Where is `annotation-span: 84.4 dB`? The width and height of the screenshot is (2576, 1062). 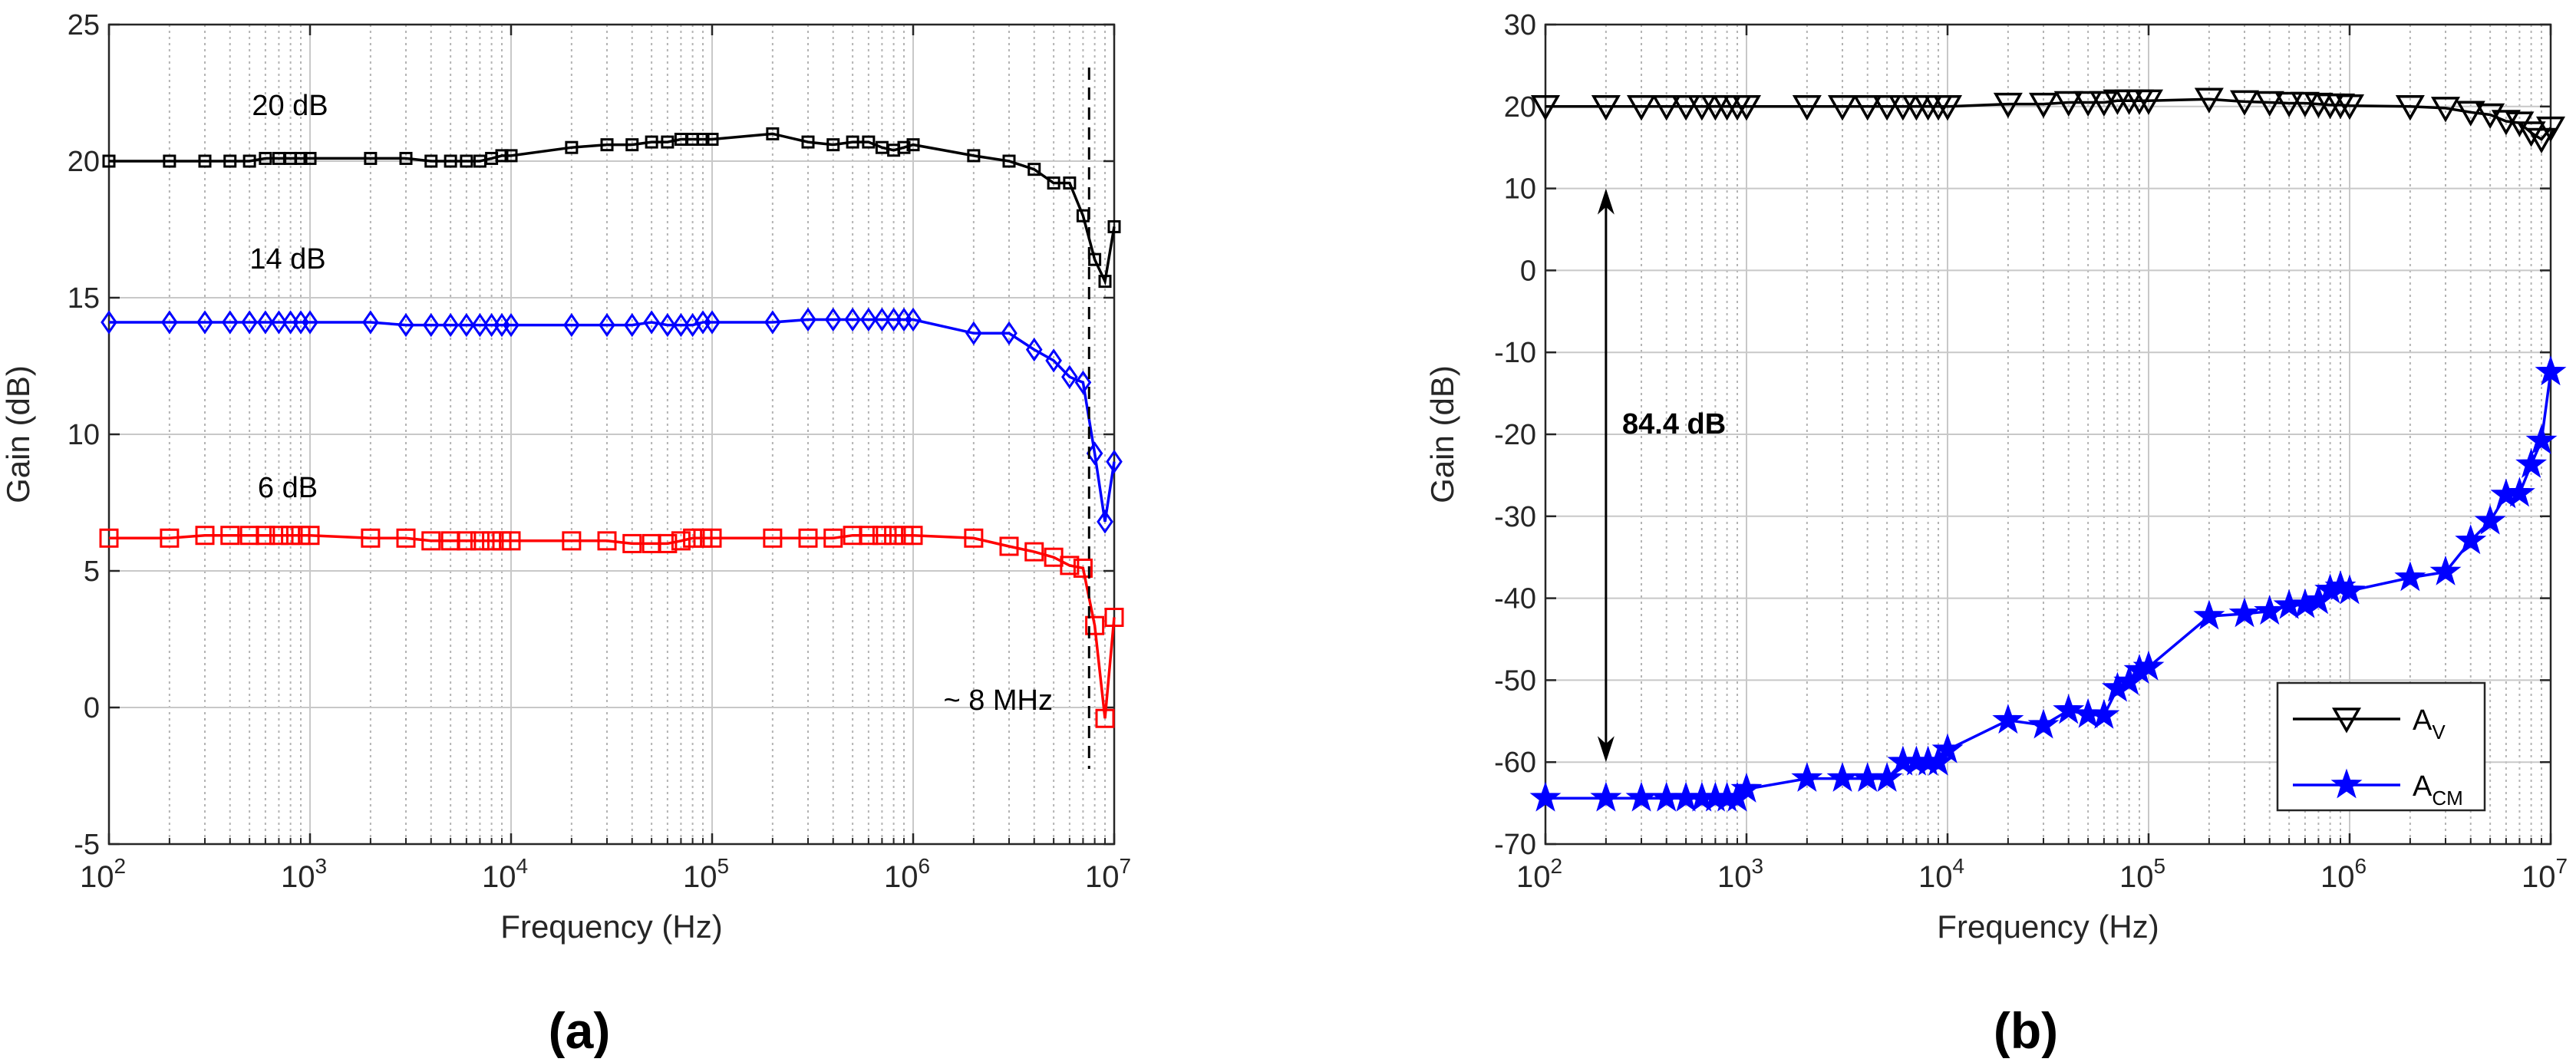
annotation-span: 84.4 dB is located at coordinates (1674, 424).